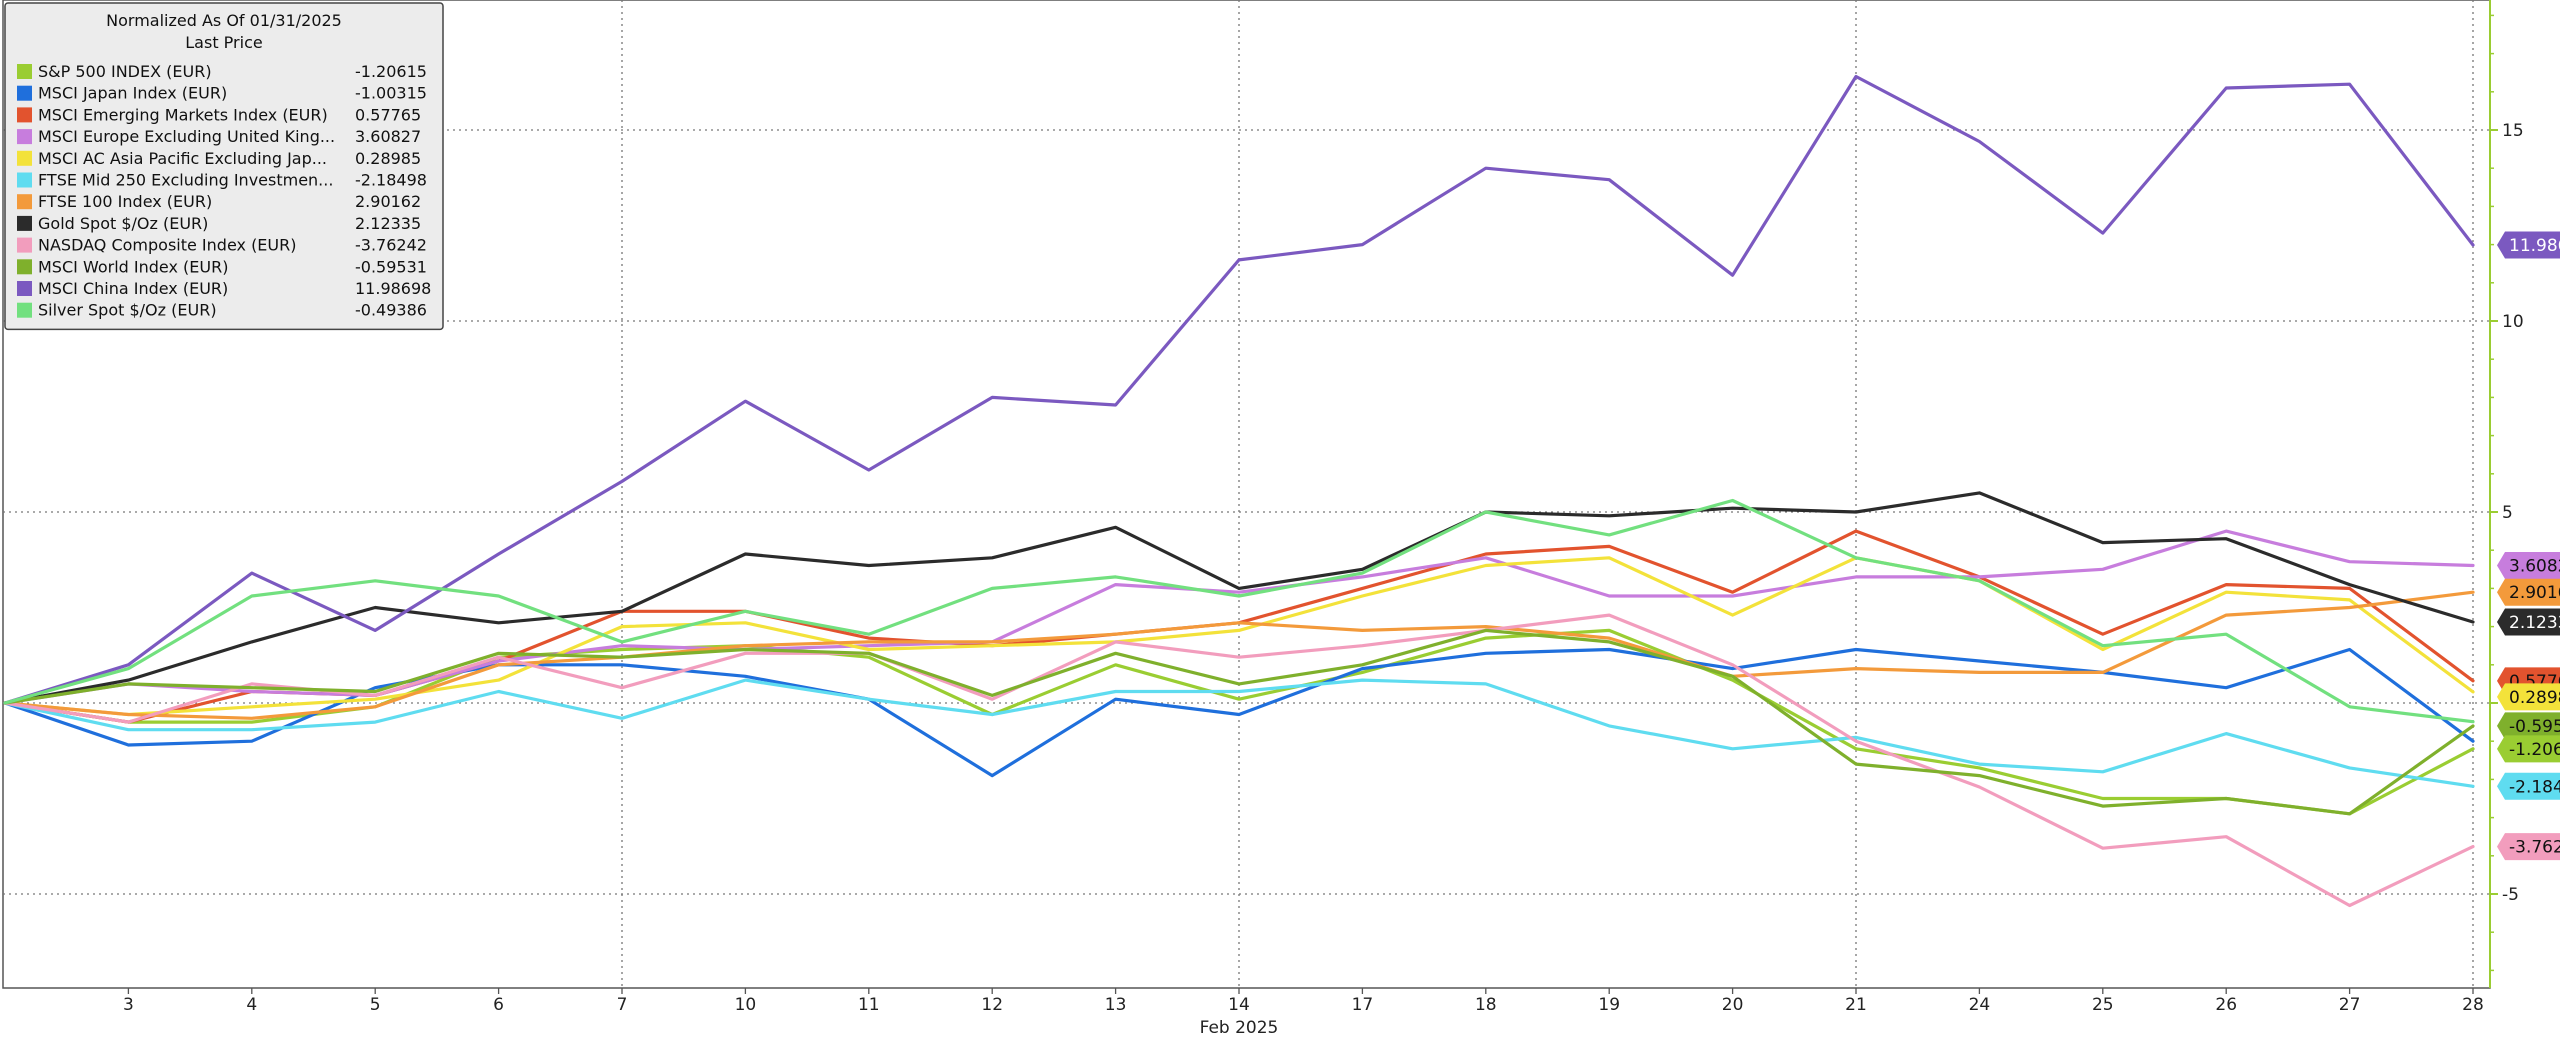 Image resolution: width=2560 pixels, height=1042 pixels. I want to click on legend-series-name: S&P 500 INDEX (EUR), so click(125, 71).